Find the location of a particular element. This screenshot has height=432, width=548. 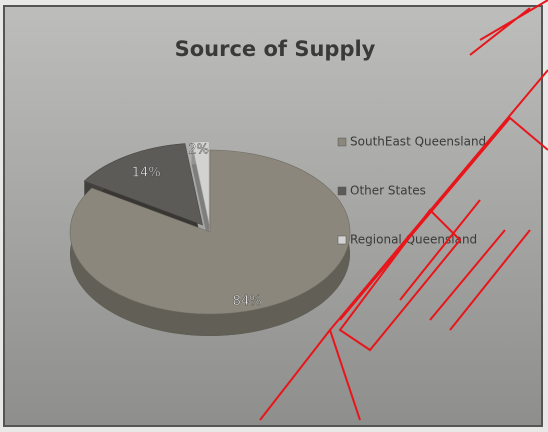

legend-label: Other States is located at coordinates (388, 191).